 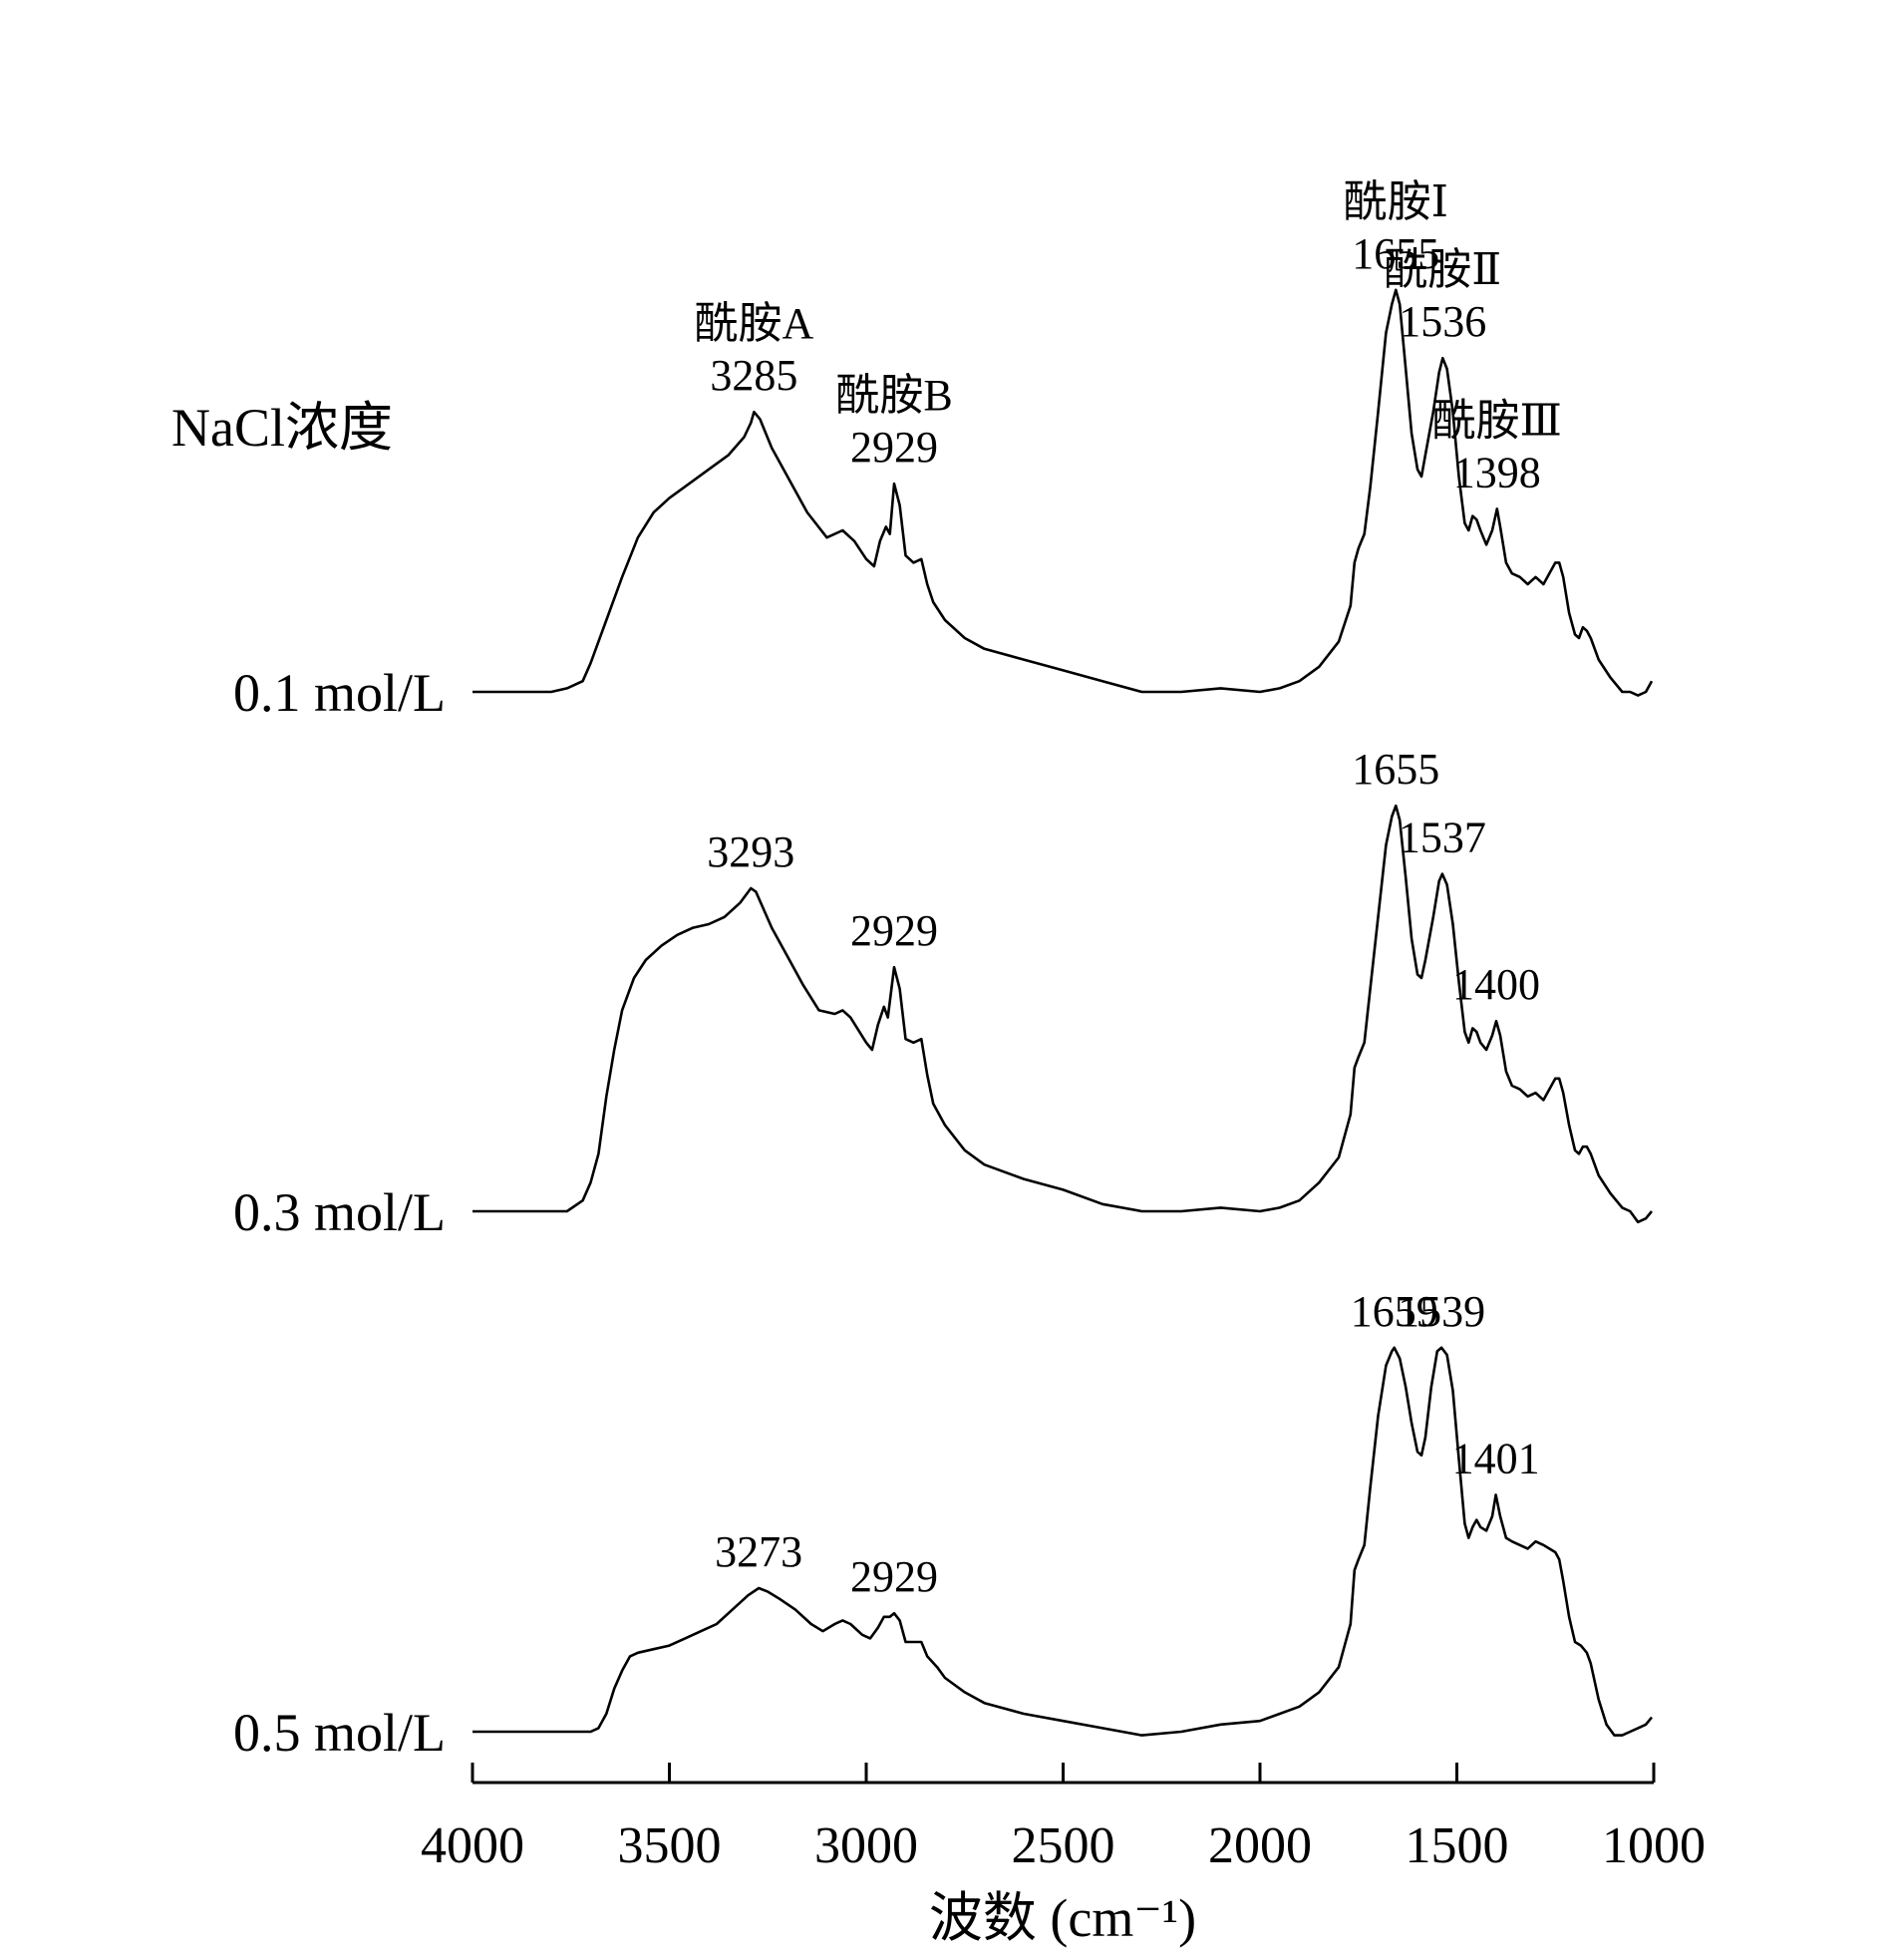 What do you see at coordinates (1063, 1918) in the screenshot?
I see `x-axis-title: 波数 (cm⁻¹)` at bounding box center [1063, 1918].